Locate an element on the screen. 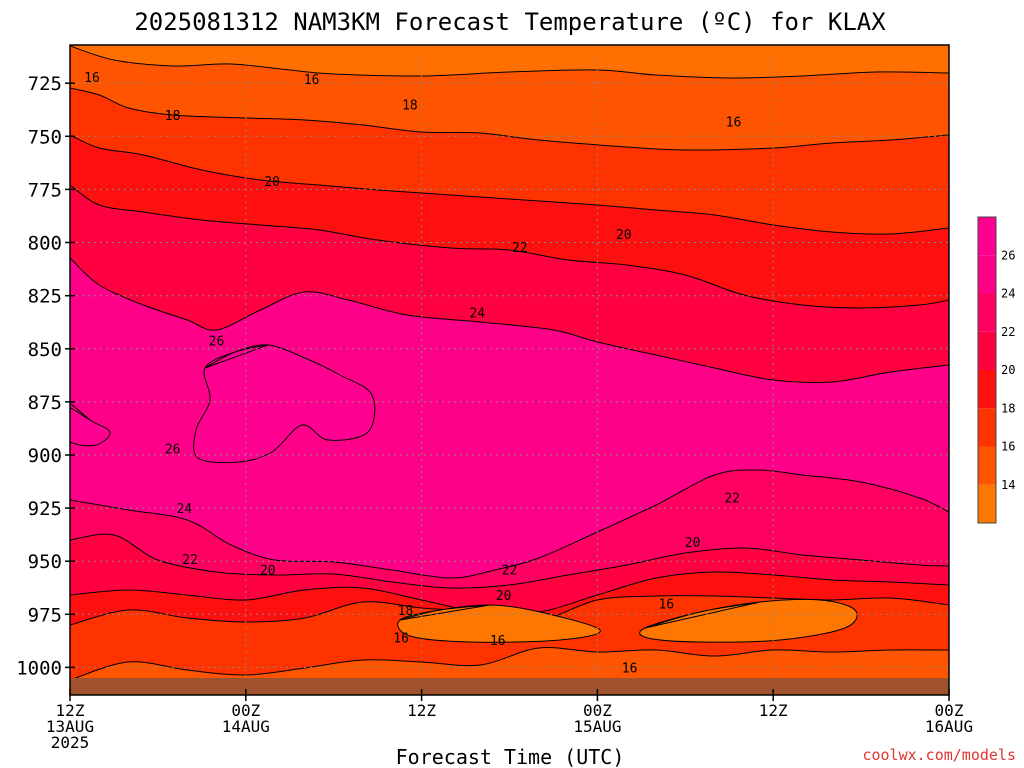 Image resolution: width=1024 pixels, height=768 pixels. contour-label-4: 16 is located at coordinates (734, 123).